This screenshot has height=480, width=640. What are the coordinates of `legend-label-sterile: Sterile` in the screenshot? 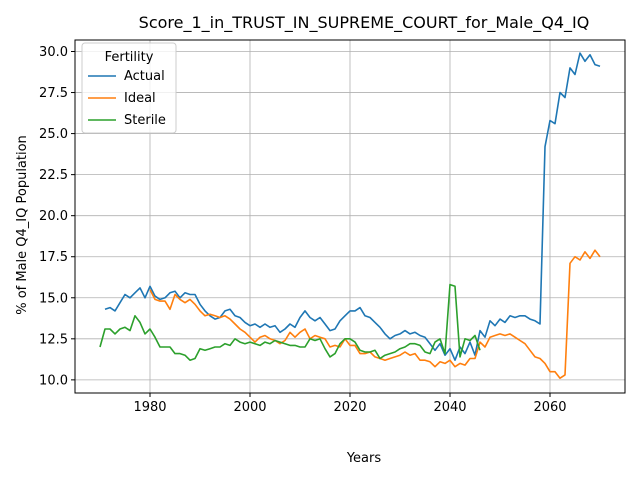 It's located at (145, 120).